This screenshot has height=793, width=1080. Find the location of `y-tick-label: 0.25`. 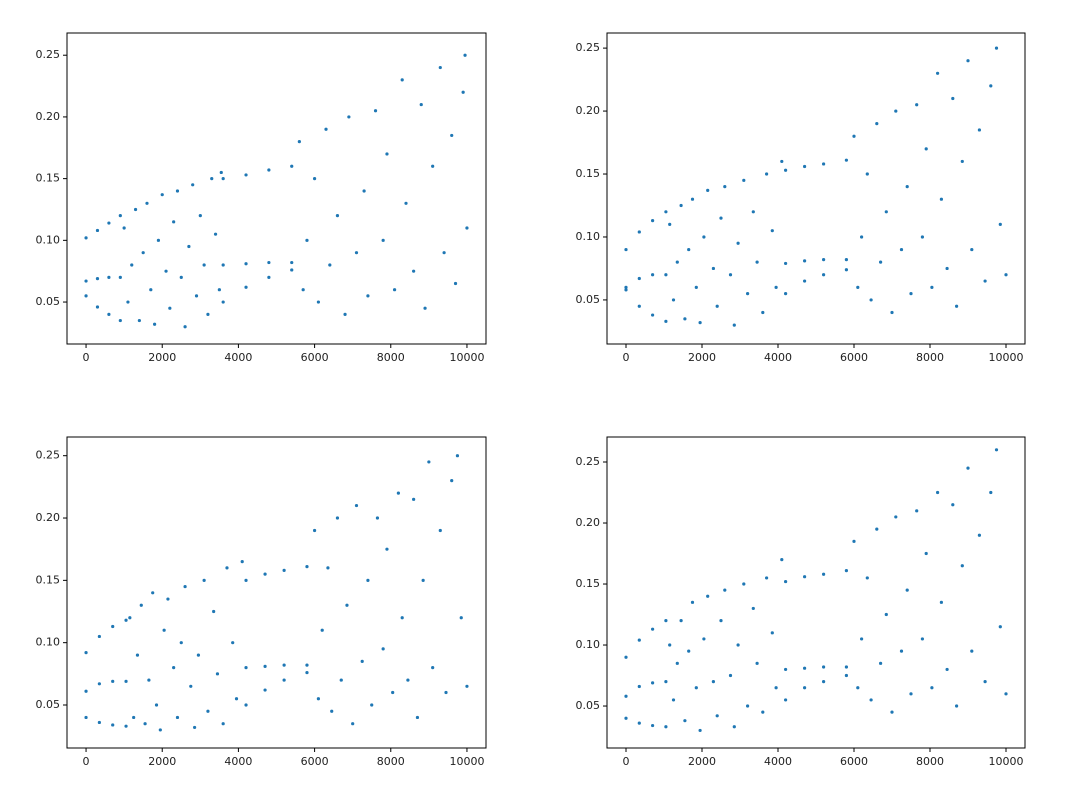

y-tick-label: 0.25 is located at coordinates (48, 54).